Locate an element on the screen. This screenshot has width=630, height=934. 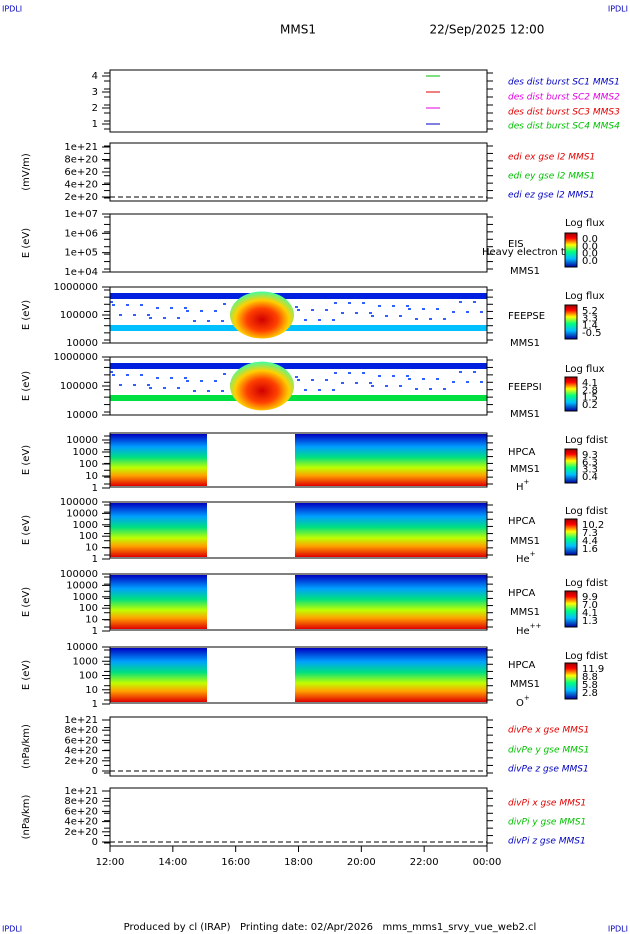
colorbar-tick-label: 1.5 is located at coordinates (590, 398).